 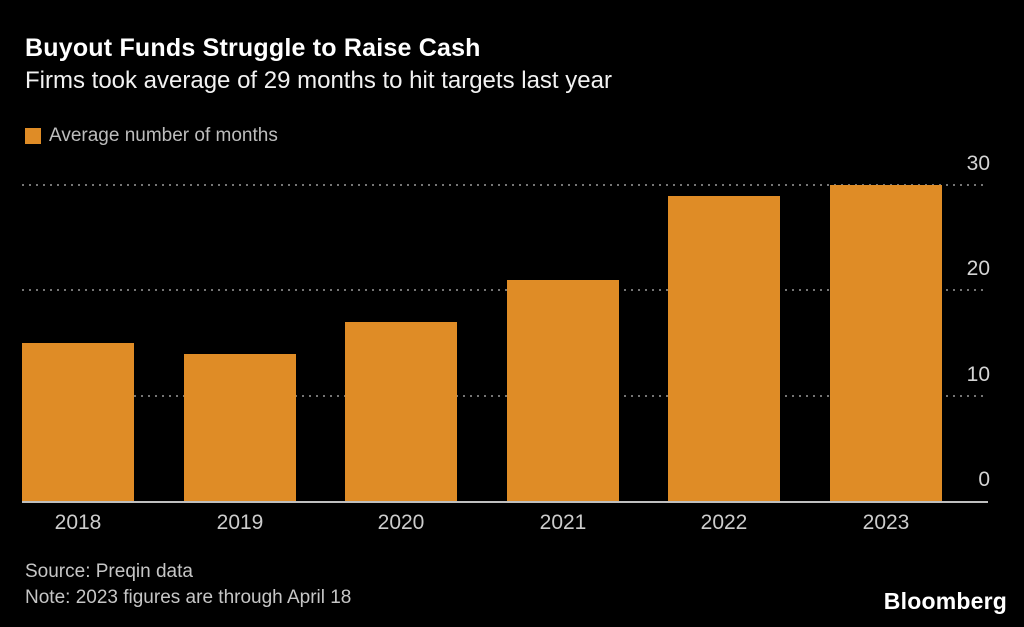 I want to click on bar-2022, so click(x=724, y=348).